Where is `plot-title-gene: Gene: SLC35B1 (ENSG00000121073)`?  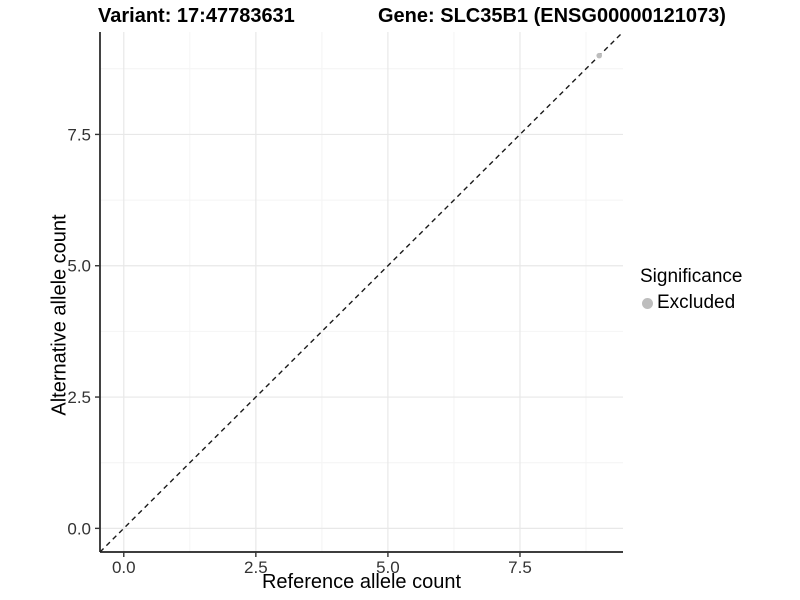 plot-title-gene: Gene: SLC35B1 (ENSG00000121073) is located at coordinates (552, 16).